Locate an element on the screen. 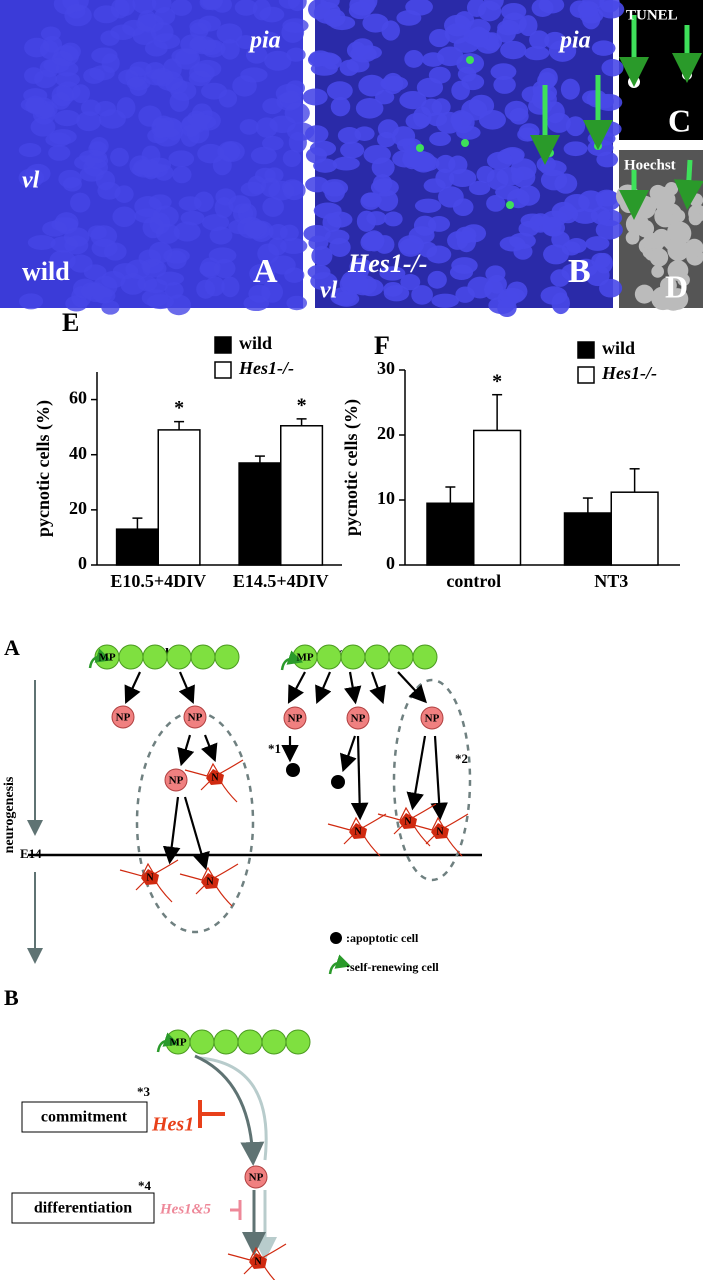  step-box is located at coordinates (83, 1208).